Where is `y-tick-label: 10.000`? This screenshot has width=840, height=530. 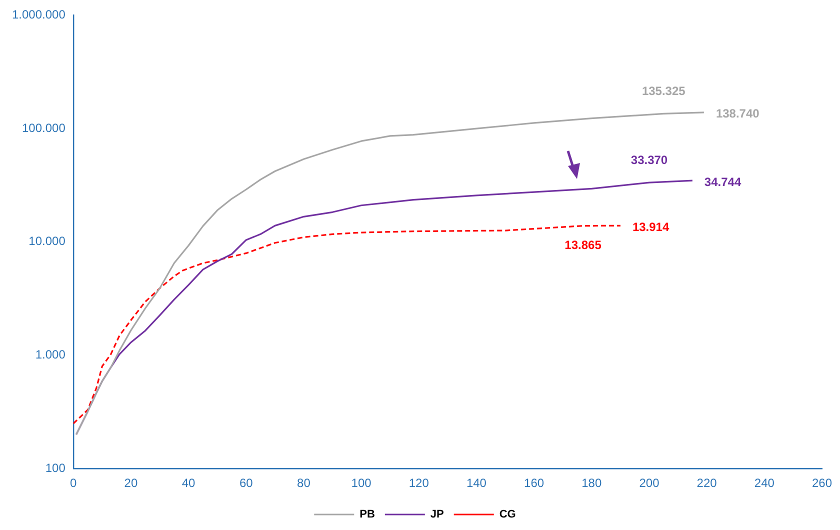
y-tick-label: 10.000 is located at coordinates (47, 241).